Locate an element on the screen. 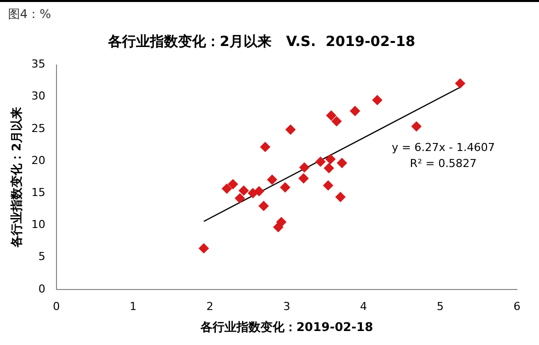  y-tick-label: 30 is located at coordinates (38, 96).